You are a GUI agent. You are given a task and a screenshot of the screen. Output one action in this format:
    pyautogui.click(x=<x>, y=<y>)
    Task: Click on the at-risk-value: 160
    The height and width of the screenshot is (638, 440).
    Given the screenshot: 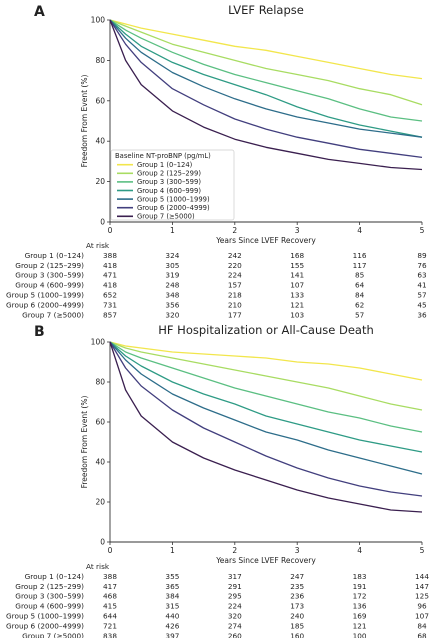 What is the action you would take?
    pyautogui.click(x=297, y=634)
    